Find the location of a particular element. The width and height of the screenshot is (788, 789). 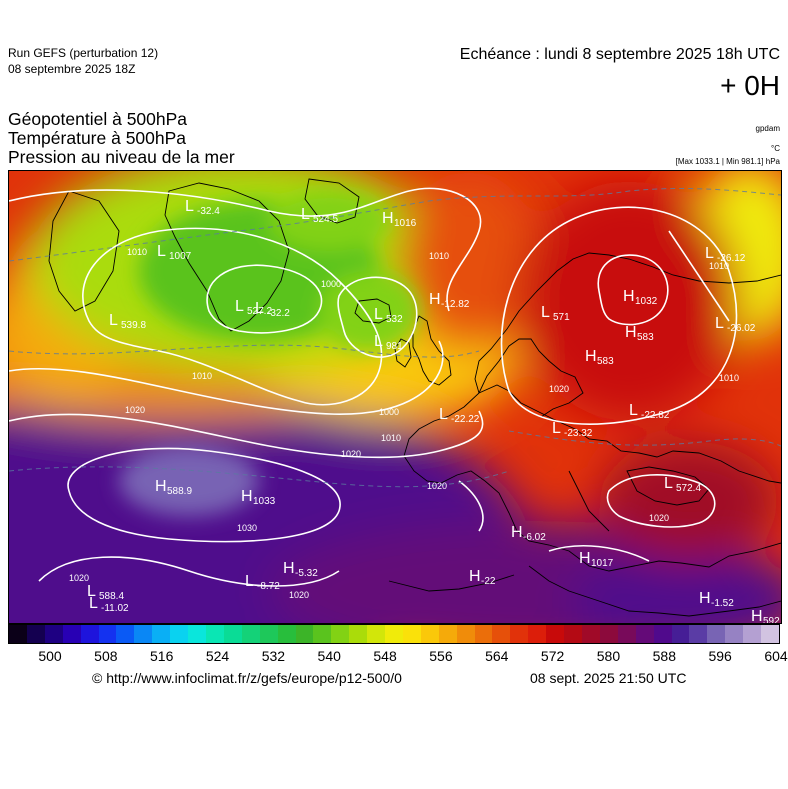

center-value: 588.9 is located at coordinates (179, 491).